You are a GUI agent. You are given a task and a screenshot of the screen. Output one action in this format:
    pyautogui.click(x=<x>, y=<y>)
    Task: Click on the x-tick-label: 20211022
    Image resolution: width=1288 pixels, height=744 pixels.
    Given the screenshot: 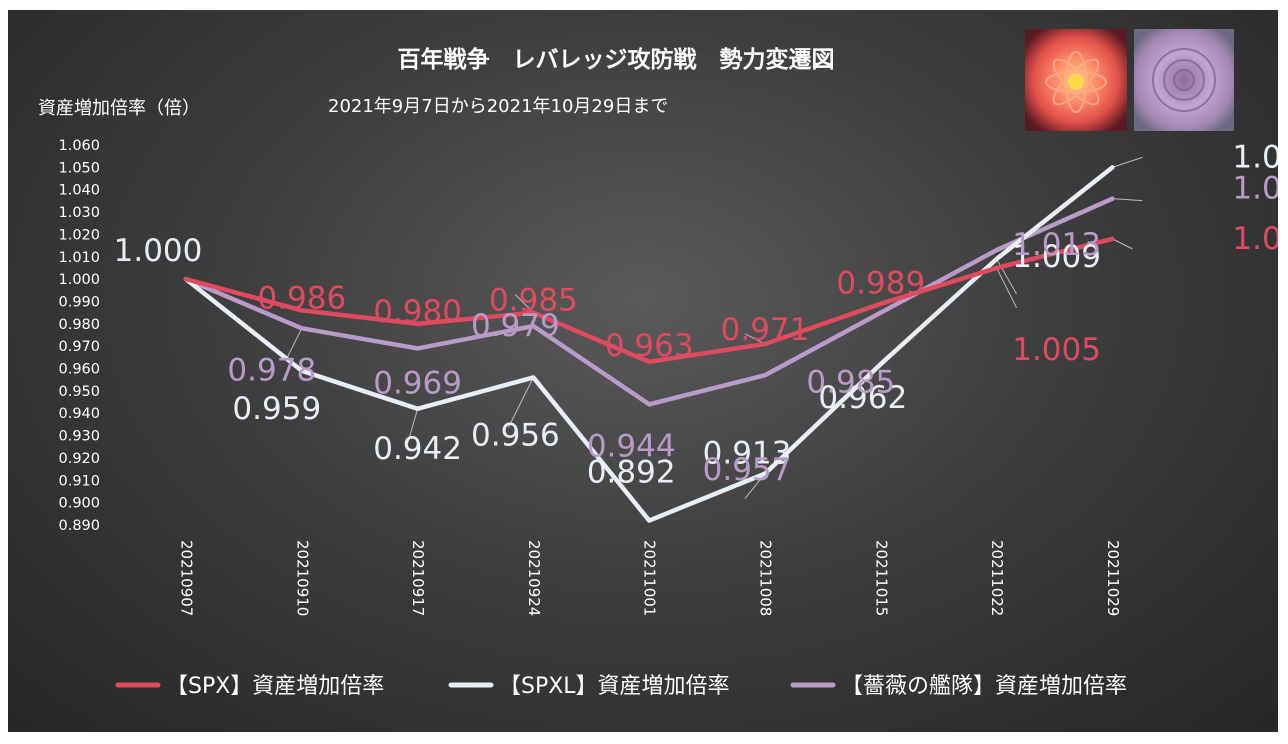 What is the action you would take?
    pyautogui.click(x=997, y=578)
    